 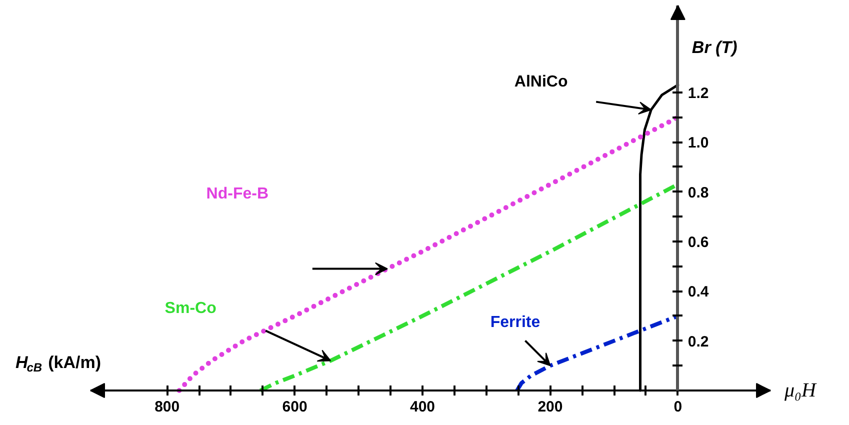 What do you see at coordinates (167, 407) in the screenshot?
I see `x-tick-label: 800` at bounding box center [167, 407].